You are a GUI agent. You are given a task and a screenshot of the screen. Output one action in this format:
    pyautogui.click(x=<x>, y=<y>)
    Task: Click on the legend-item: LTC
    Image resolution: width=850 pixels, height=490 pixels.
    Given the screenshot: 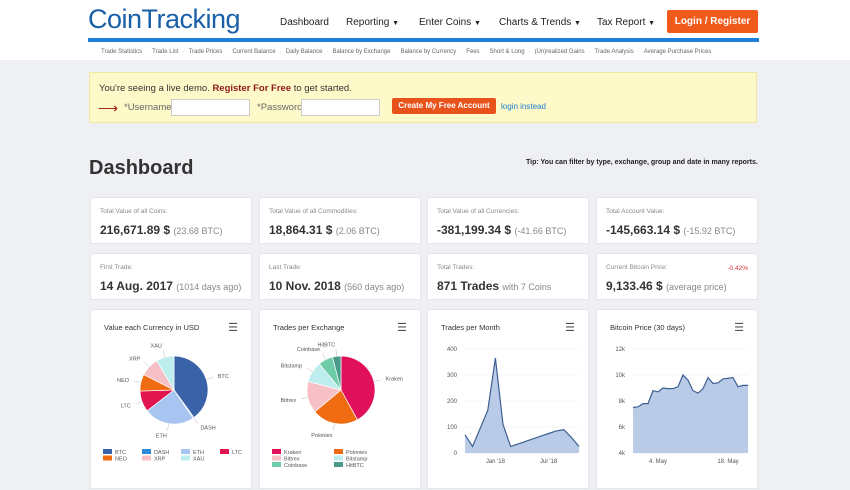 What is the action you would take?
    pyautogui.click(x=237, y=453)
    